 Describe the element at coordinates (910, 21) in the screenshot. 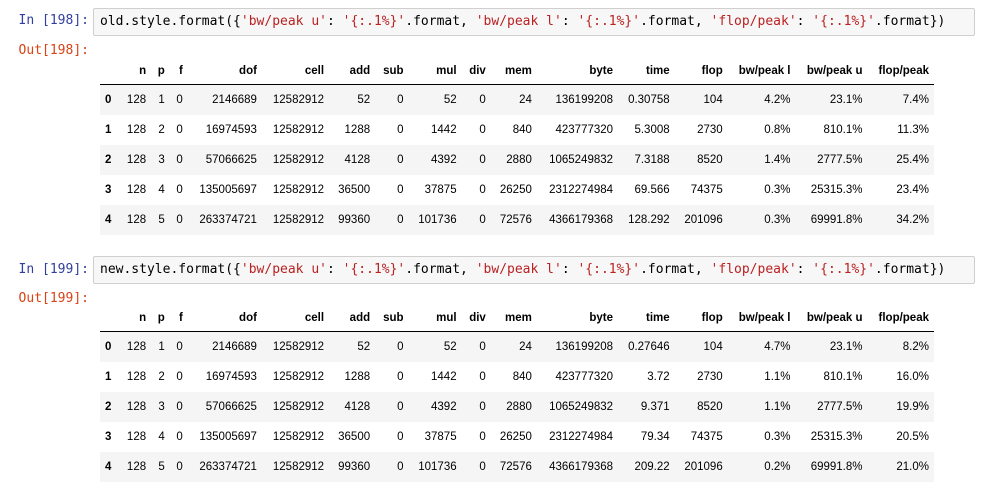

I see `code-token: .format})` at that location.